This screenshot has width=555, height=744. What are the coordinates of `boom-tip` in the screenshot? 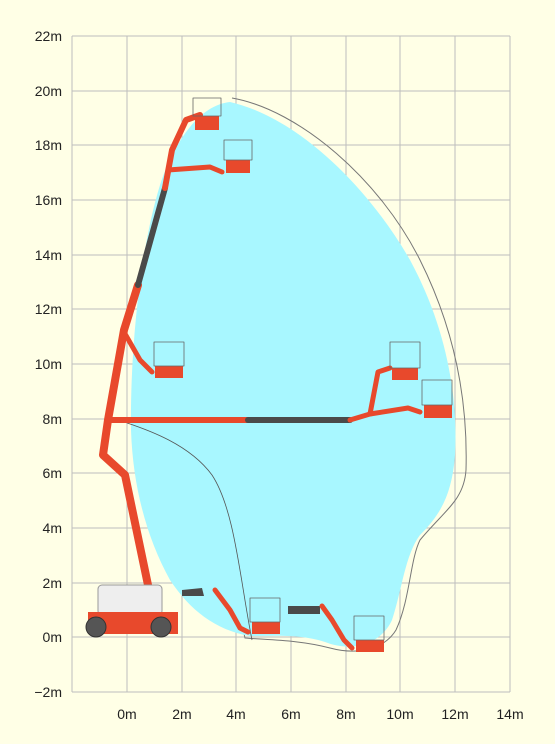 It's located at (360, 417).